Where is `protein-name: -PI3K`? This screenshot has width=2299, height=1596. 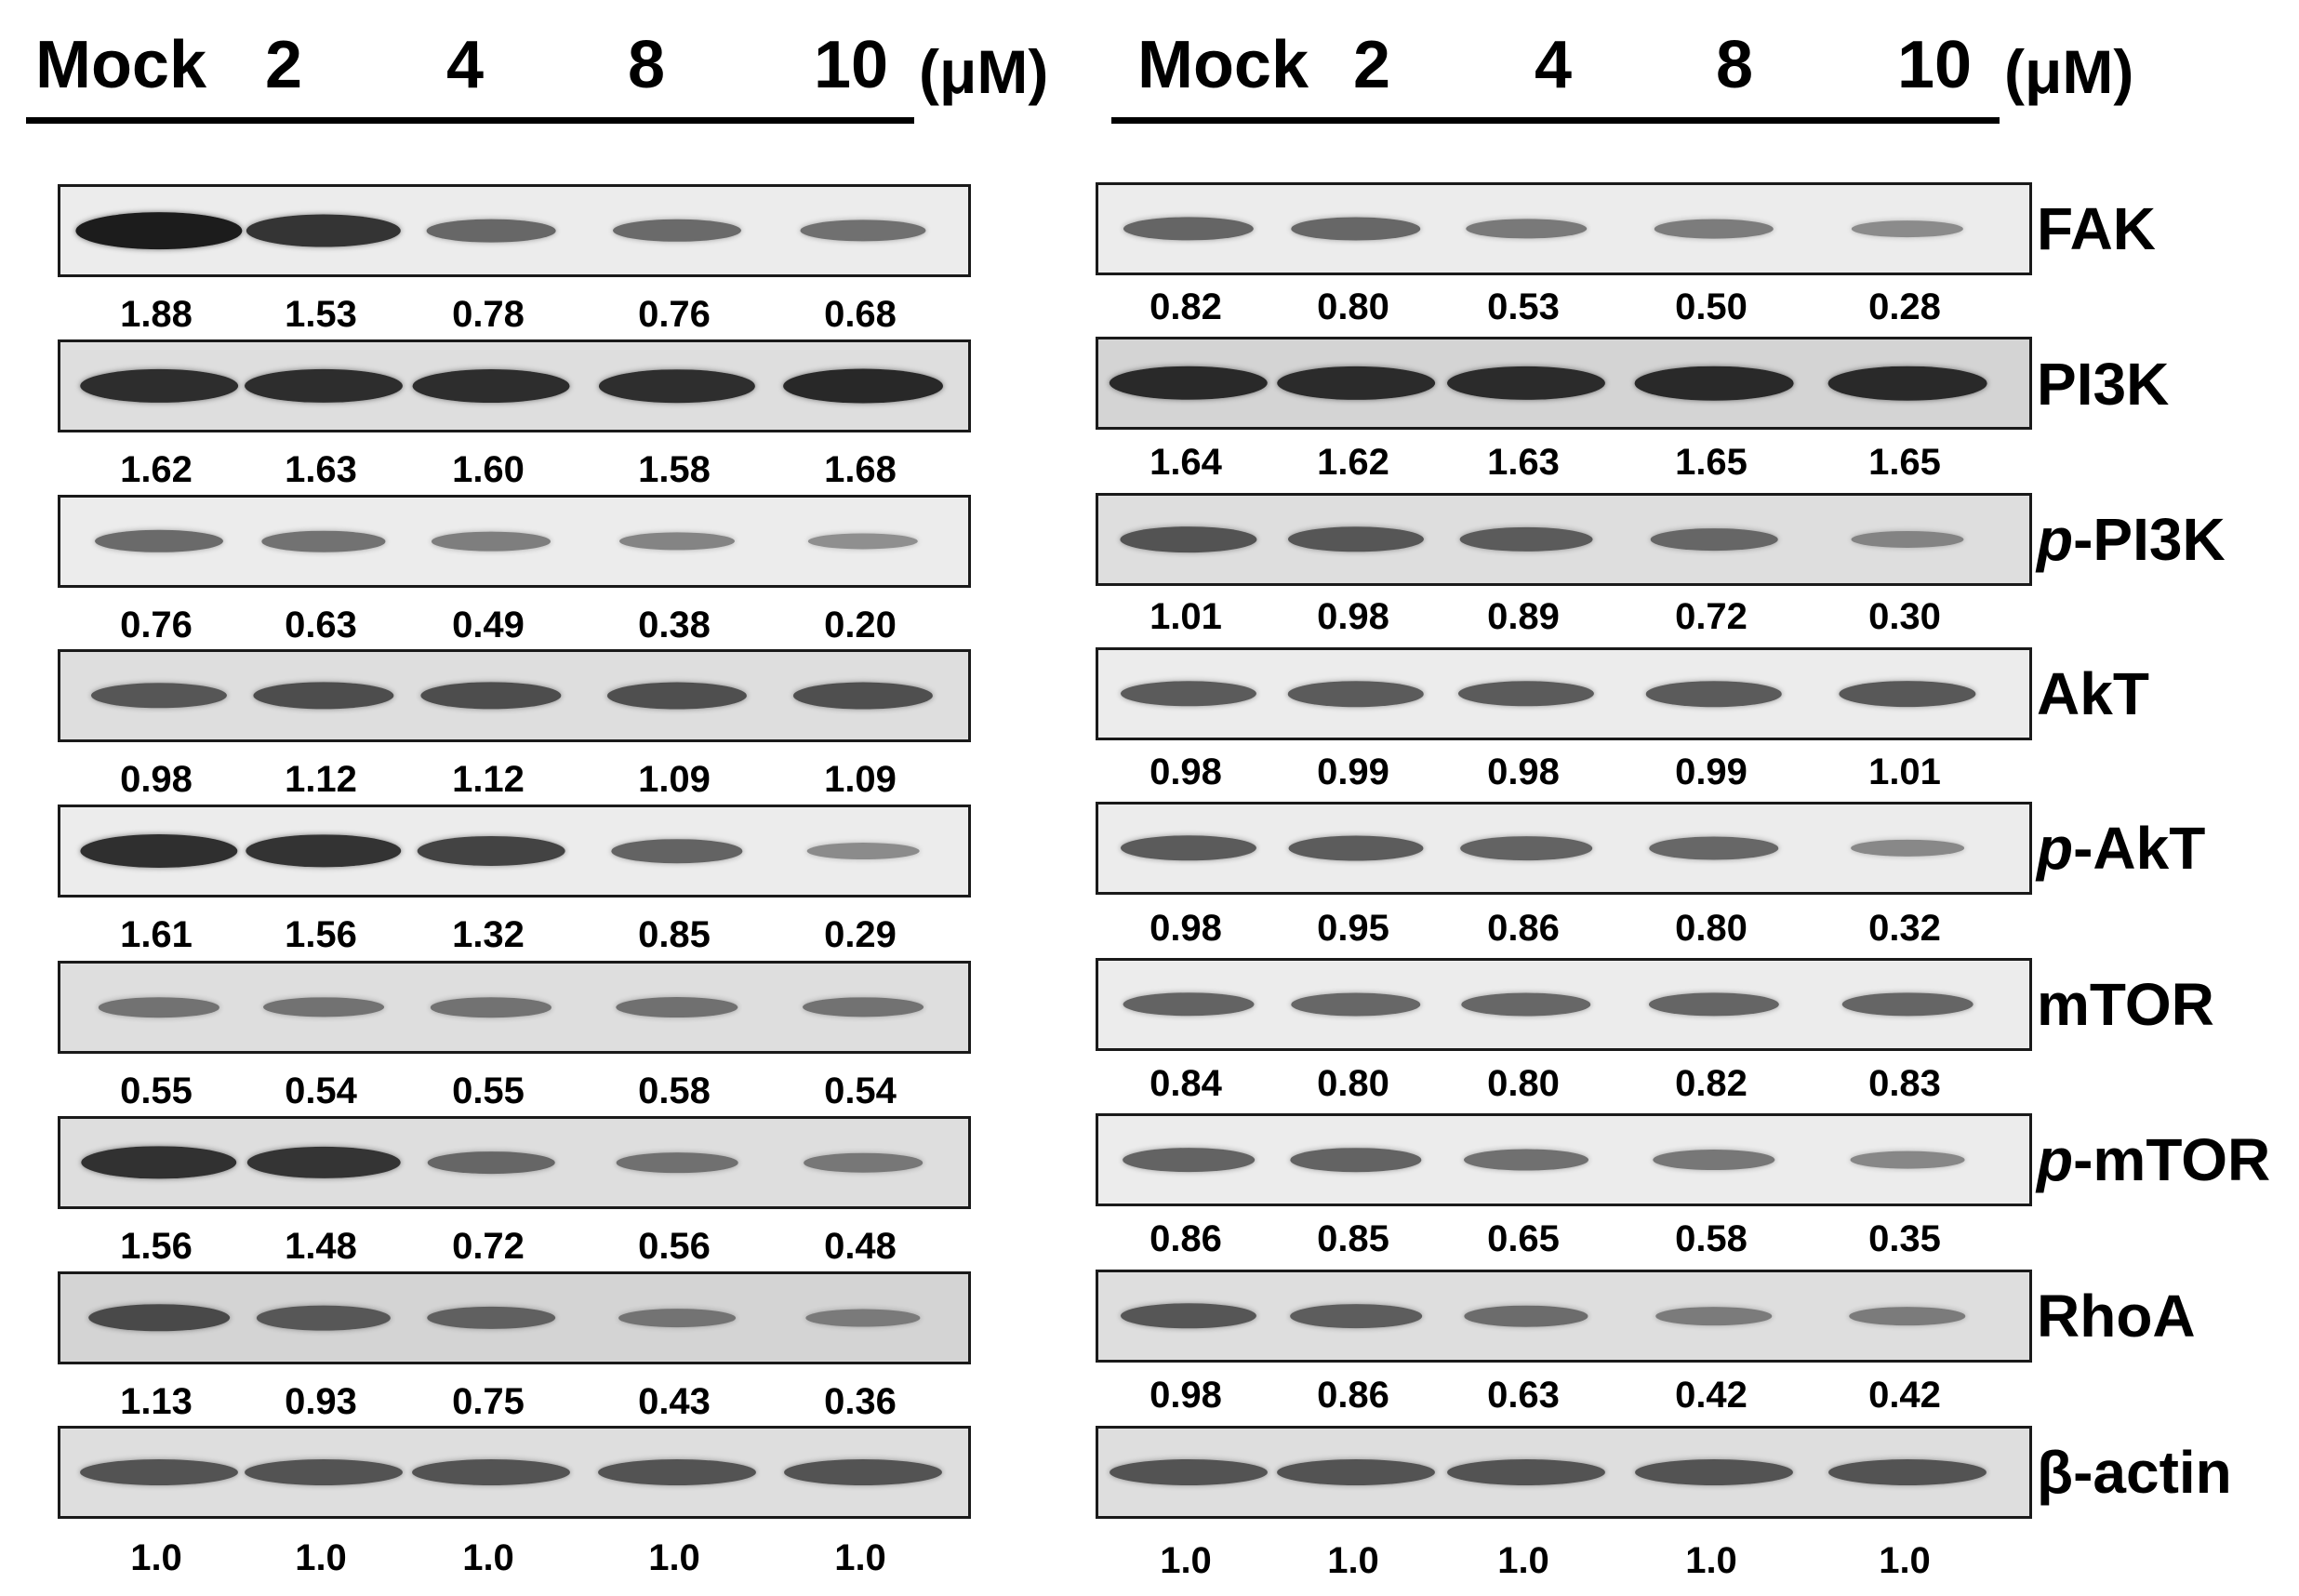
protein-name: -PI3K is located at coordinates (2149, 540).